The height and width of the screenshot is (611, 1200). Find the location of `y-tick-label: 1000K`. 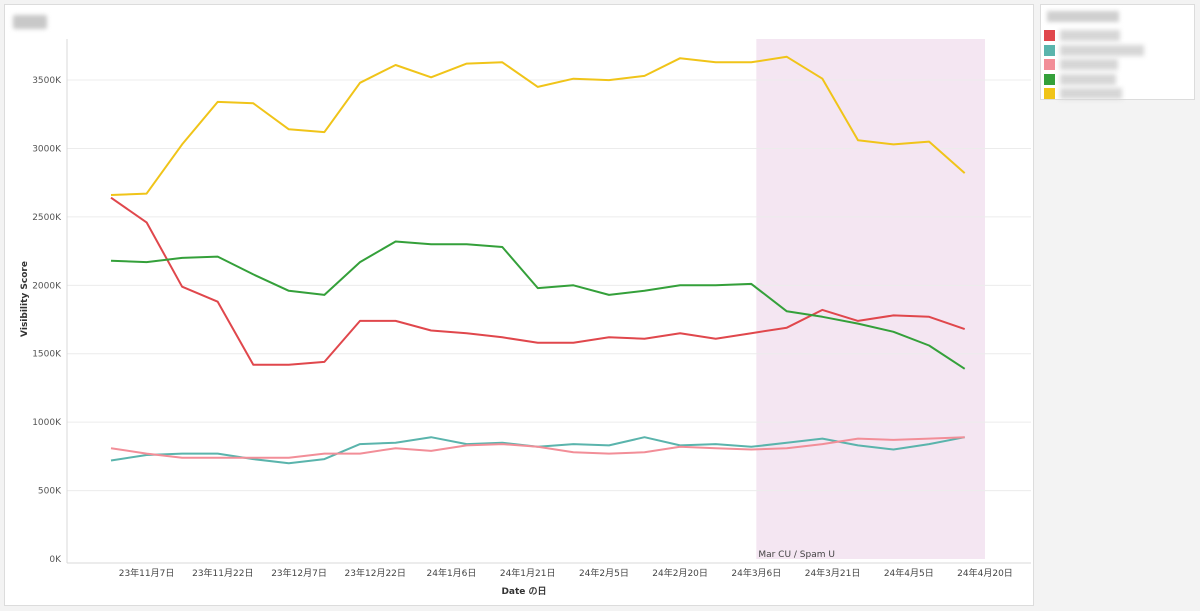

y-tick-label: 1000K is located at coordinates (47, 423).